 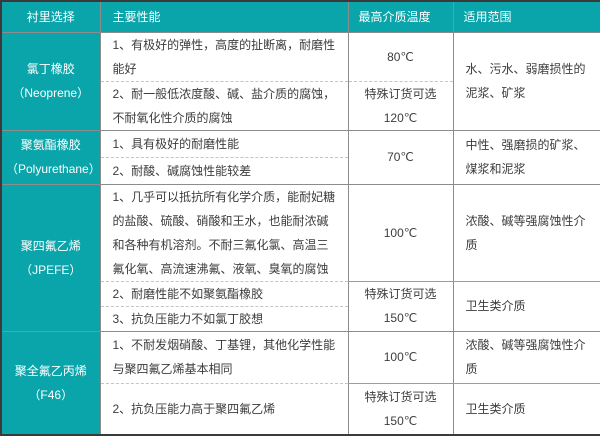 I want to click on range-cell: 中性、强磨损的矿浆、 煤浆和泥浆, so click(x=526, y=157).